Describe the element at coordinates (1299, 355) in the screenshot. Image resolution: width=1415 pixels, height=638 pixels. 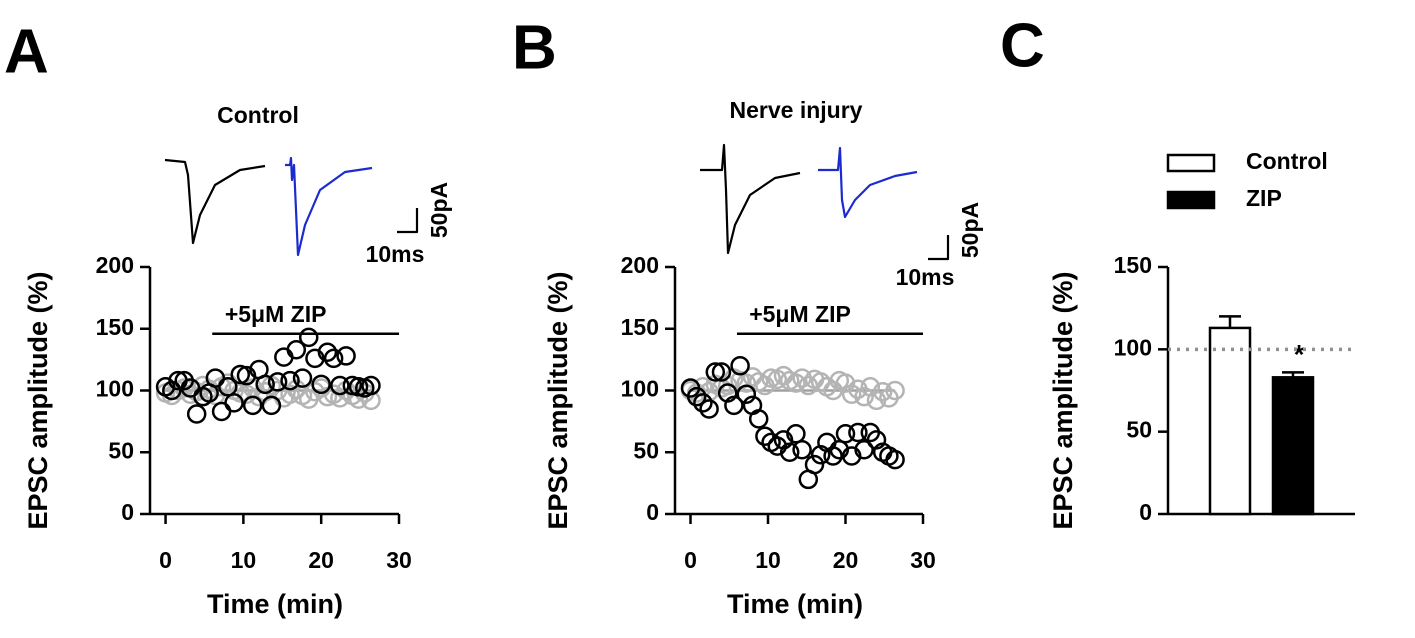
I see `annotation: *` at that location.